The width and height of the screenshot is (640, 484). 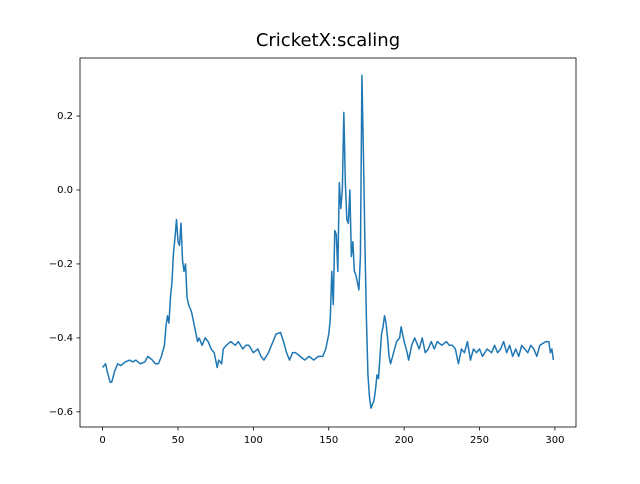 I want to click on x-tick-label: 250, so click(x=479, y=440).